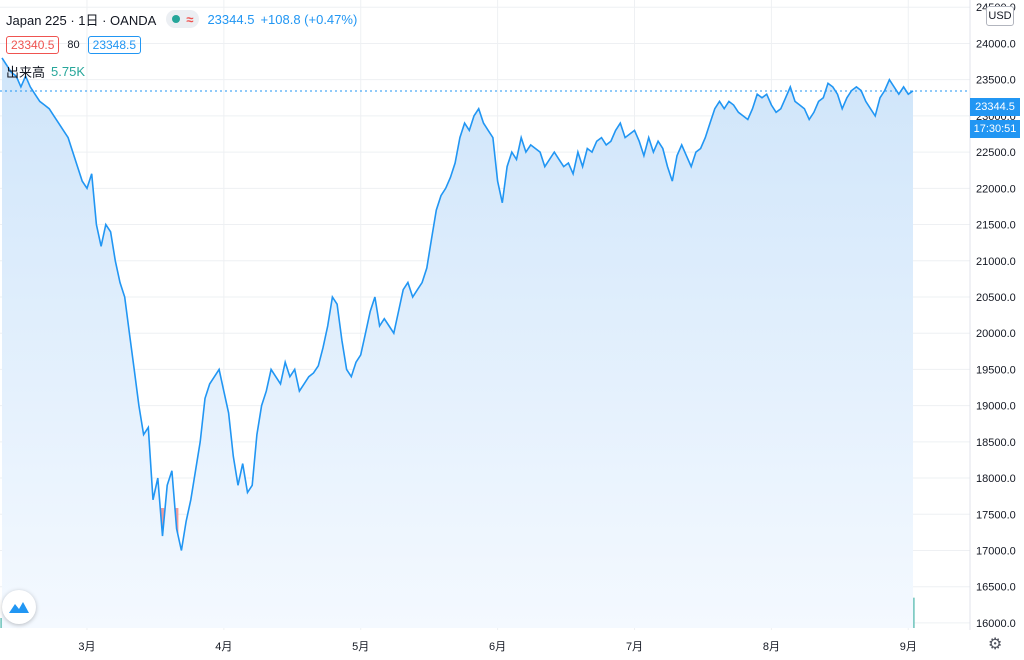 The image size is (1024, 660). What do you see at coordinates (996, 551) in the screenshot?
I see `y-tick-label: 17000.0` at bounding box center [996, 551].